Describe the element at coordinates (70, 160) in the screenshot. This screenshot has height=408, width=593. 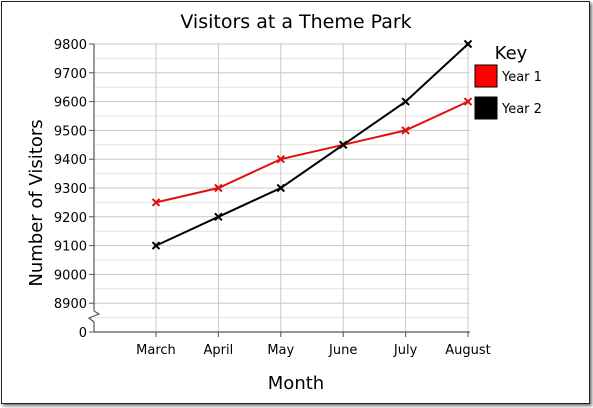
I see `y-tick-label: 9400` at that location.